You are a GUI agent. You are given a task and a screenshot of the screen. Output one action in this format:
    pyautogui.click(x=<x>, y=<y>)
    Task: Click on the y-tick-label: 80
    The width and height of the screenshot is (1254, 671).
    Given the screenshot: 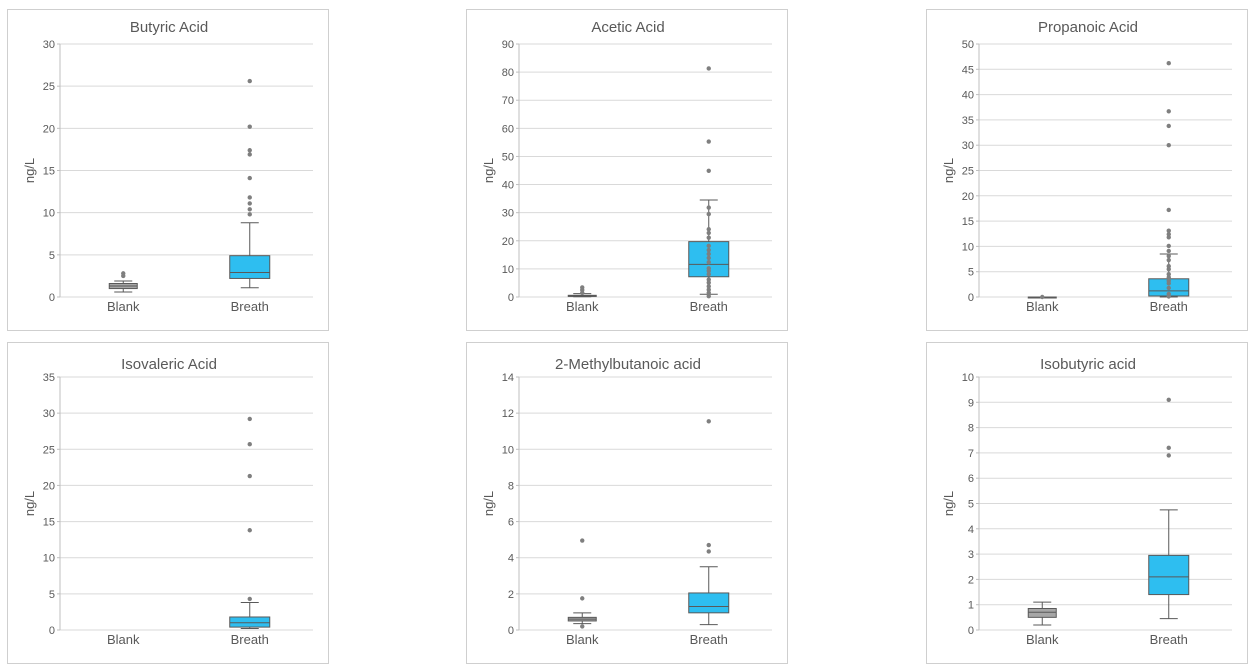 What is the action you would take?
    pyautogui.click(x=508, y=73)
    